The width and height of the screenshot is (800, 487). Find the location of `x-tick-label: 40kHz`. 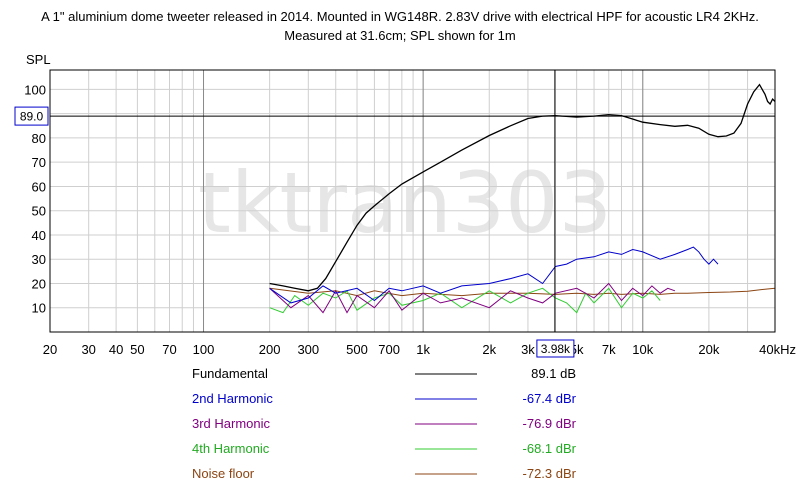

x-tick-label: 40kHz is located at coordinates (777, 349).